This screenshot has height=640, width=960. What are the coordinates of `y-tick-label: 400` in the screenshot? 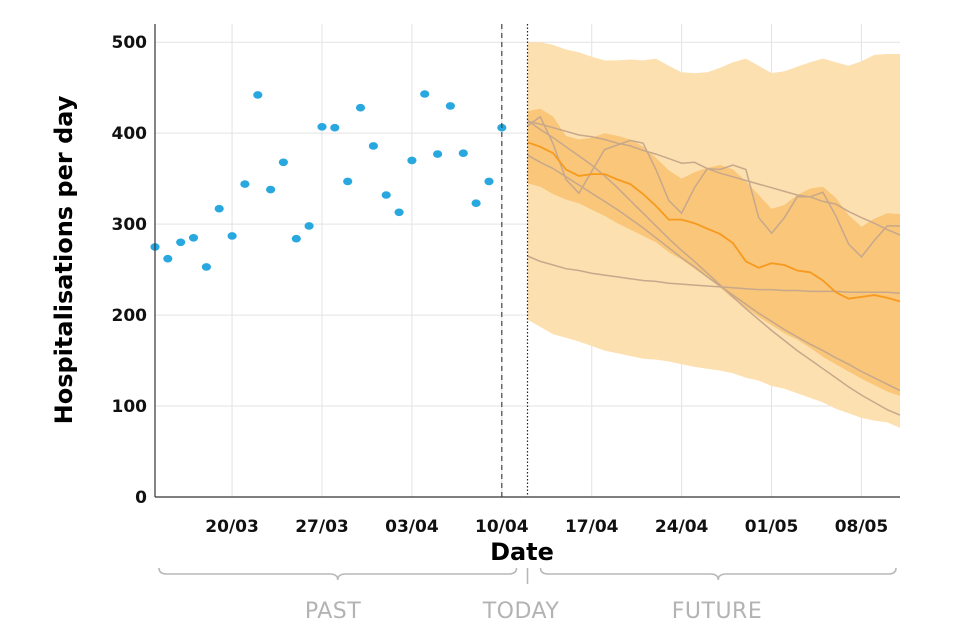 It's located at (130, 134).